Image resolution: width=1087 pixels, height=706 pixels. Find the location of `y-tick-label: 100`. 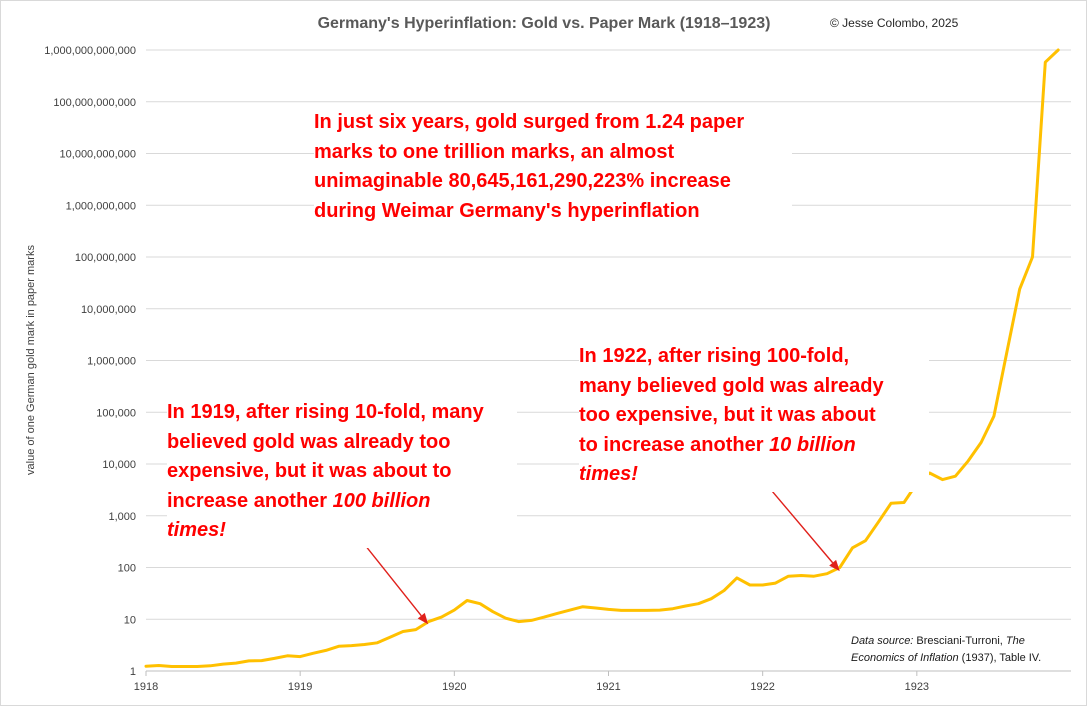

y-tick-label: 100 is located at coordinates (127, 569).